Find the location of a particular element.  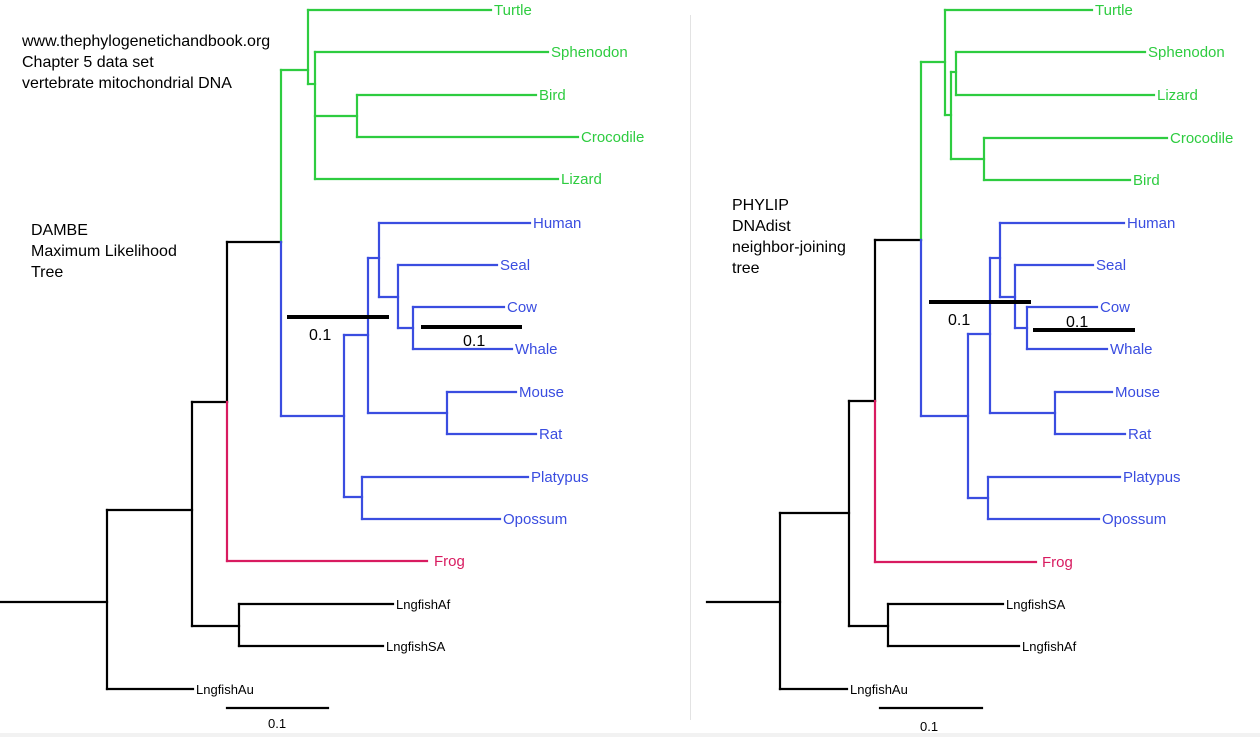

source-line-2: Chapter 5 data set is located at coordinates (88, 62).